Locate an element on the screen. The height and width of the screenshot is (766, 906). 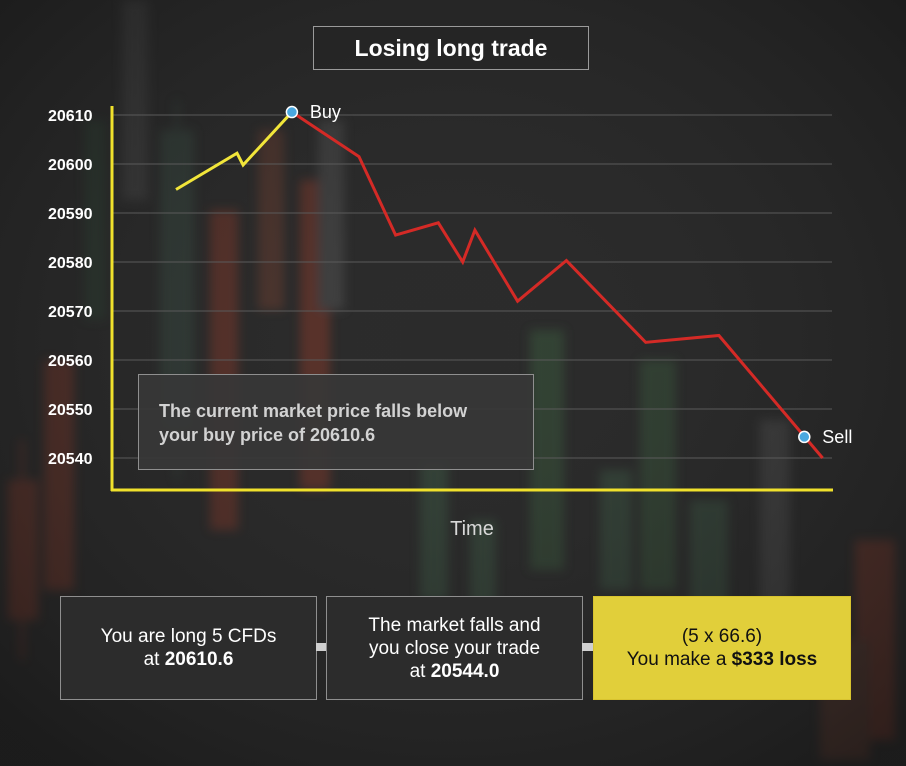
step-2-close-price: 20544.0 is located at coordinates (465, 671).